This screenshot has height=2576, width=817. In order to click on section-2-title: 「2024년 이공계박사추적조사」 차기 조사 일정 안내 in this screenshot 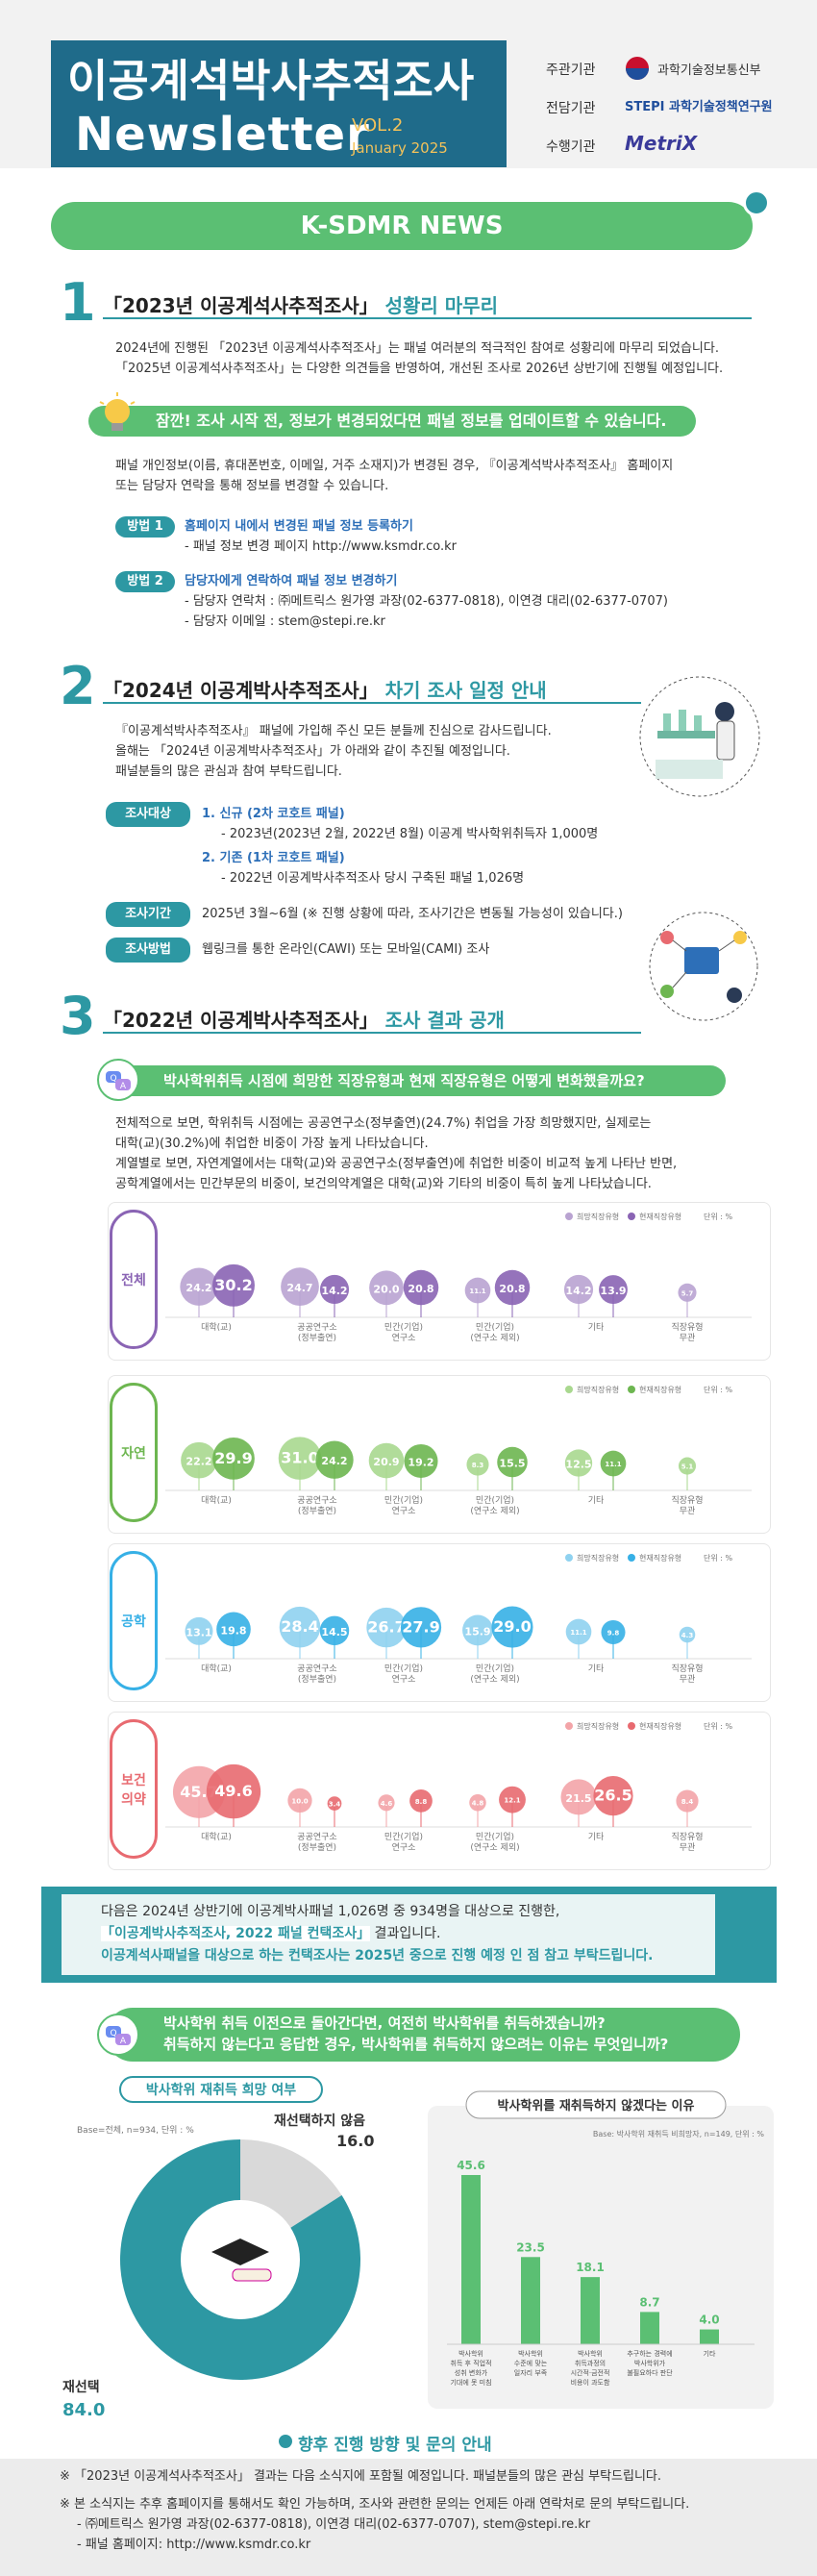, I will do `click(325, 689)`.